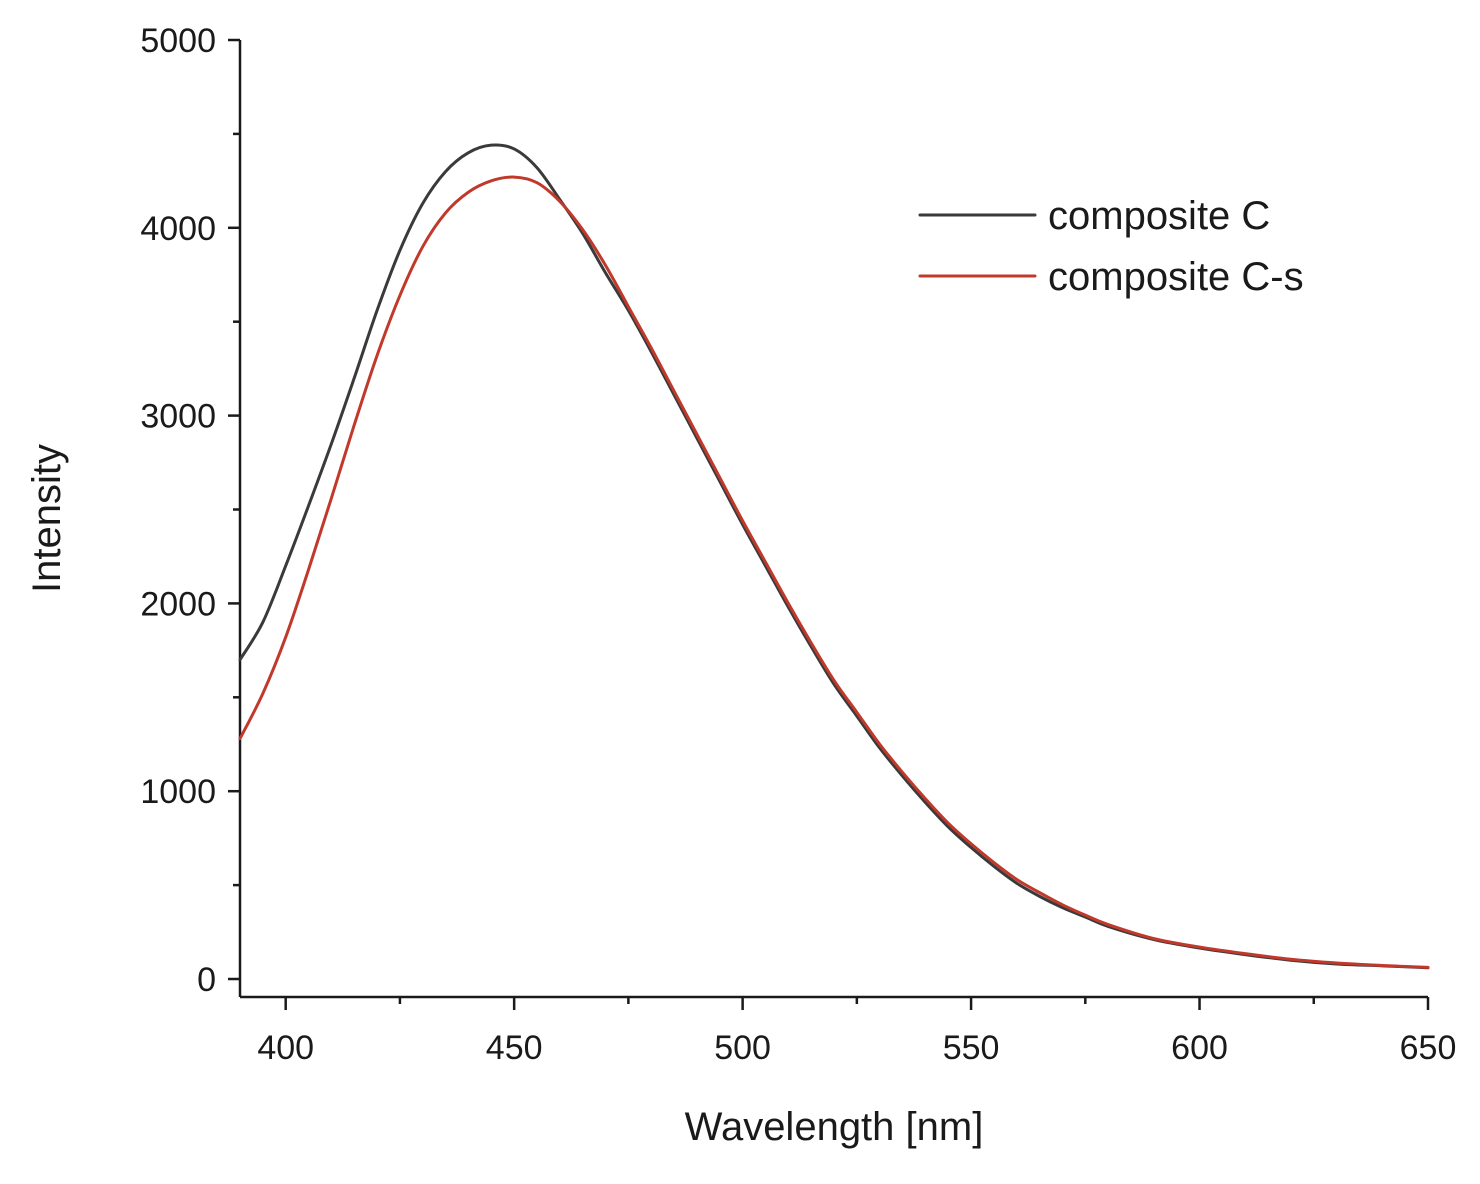 Image resolution: width=1480 pixels, height=1184 pixels. What do you see at coordinates (856, 1032) in the screenshot?
I see `x-ticks: 400 450 500 550 600 650` at bounding box center [856, 1032].